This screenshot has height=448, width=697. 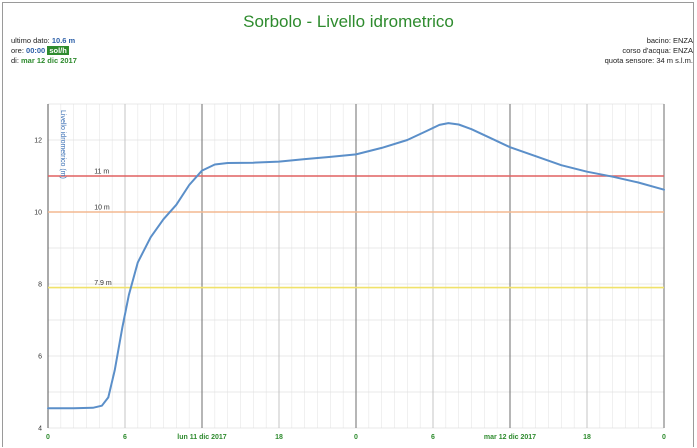 I want to click on threshold-label-1: 10 m, so click(x=102, y=208).